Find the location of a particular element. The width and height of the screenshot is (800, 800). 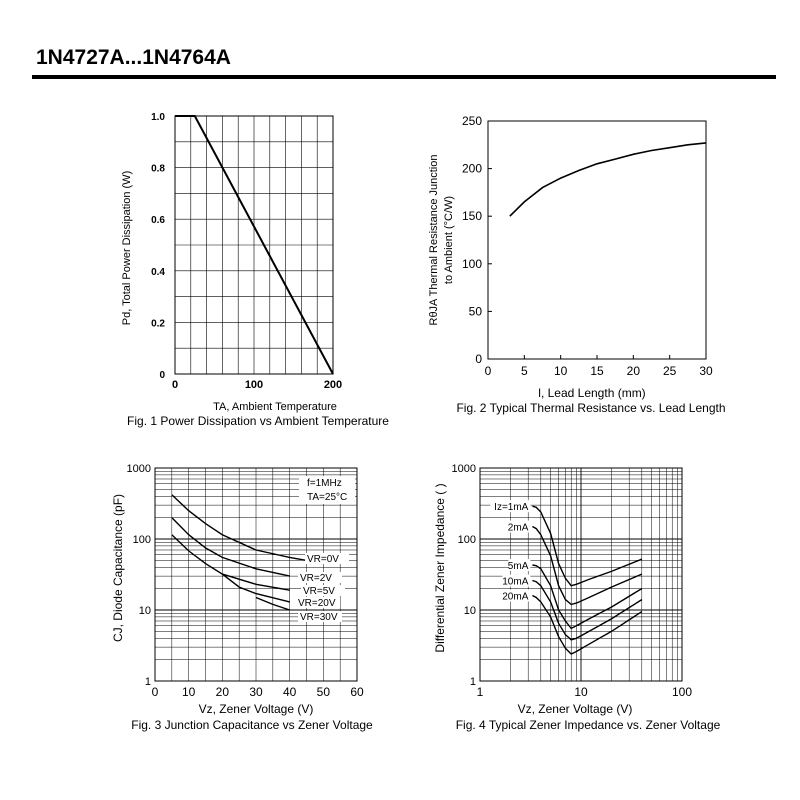

fig4-series-label: 2mA is located at coordinates (518, 527).